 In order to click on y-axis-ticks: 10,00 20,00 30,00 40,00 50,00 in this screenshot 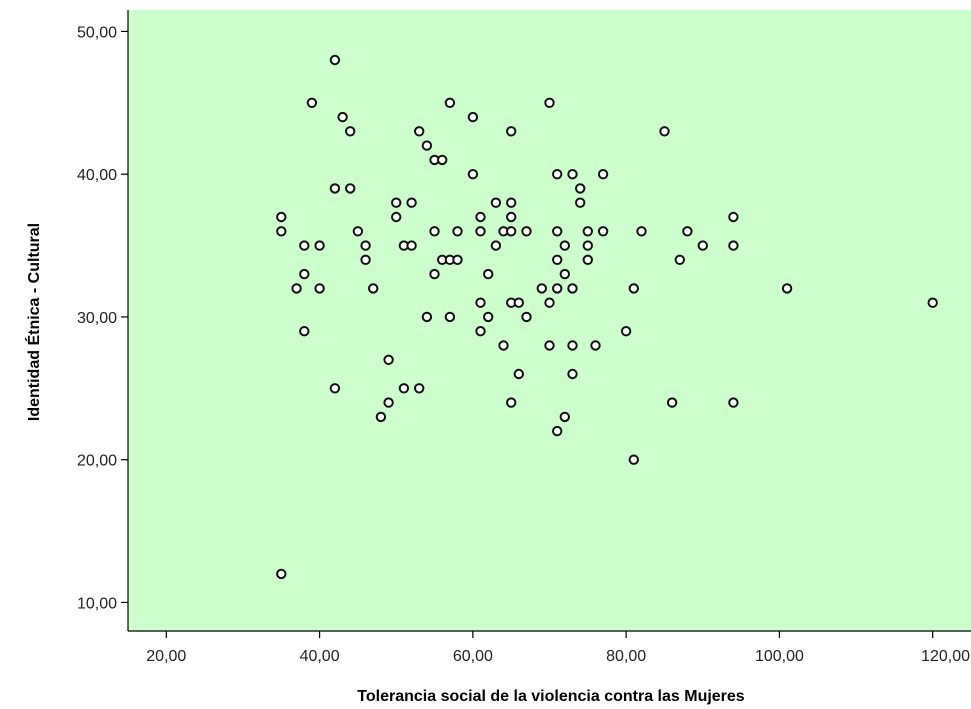, I will do `click(102, 318)`.